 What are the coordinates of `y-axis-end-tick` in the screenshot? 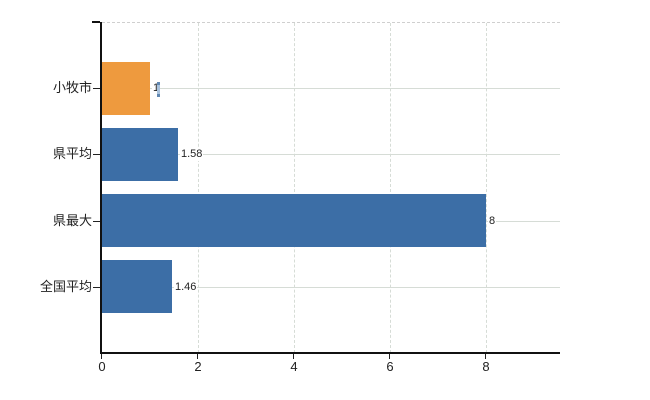 It's located at (96, 22).